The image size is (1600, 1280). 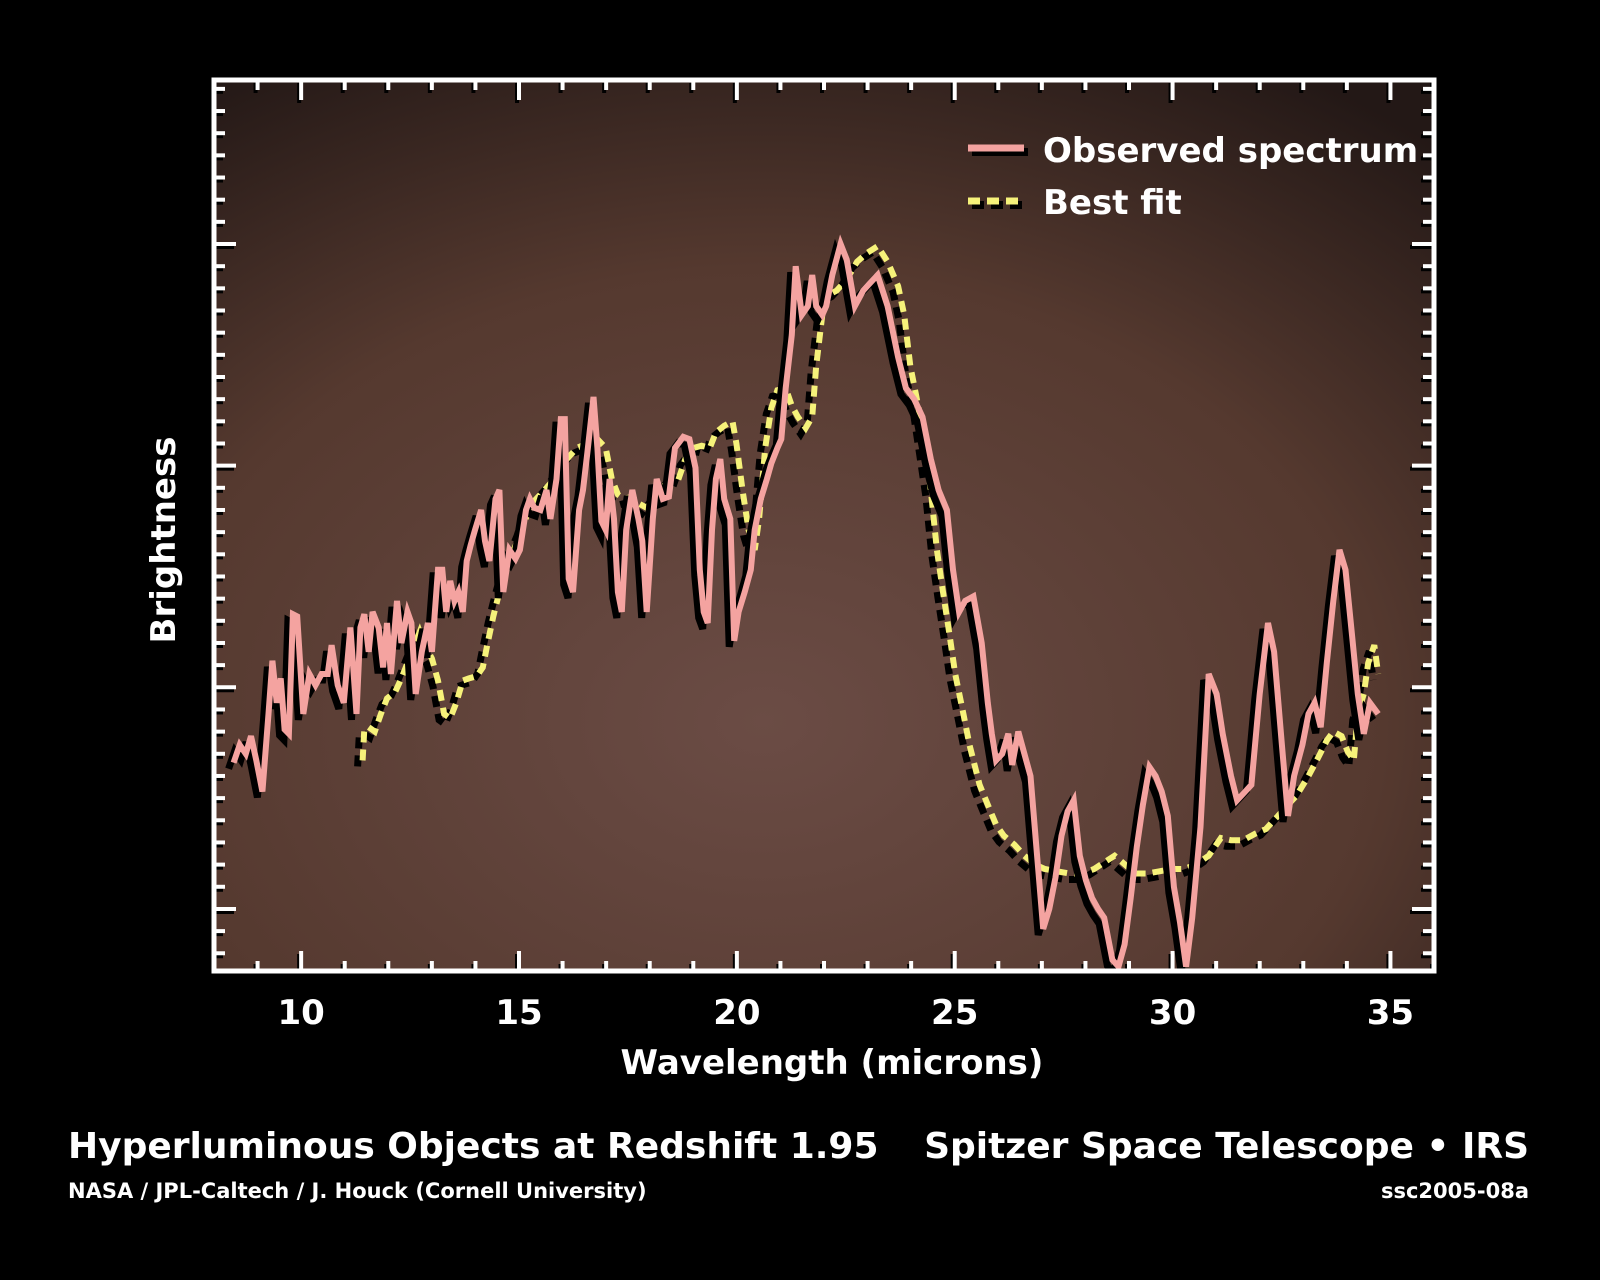 What do you see at coordinates (1172, 1013) in the screenshot?
I see `x-tick-label: 30` at bounding box center [1172, 1013].